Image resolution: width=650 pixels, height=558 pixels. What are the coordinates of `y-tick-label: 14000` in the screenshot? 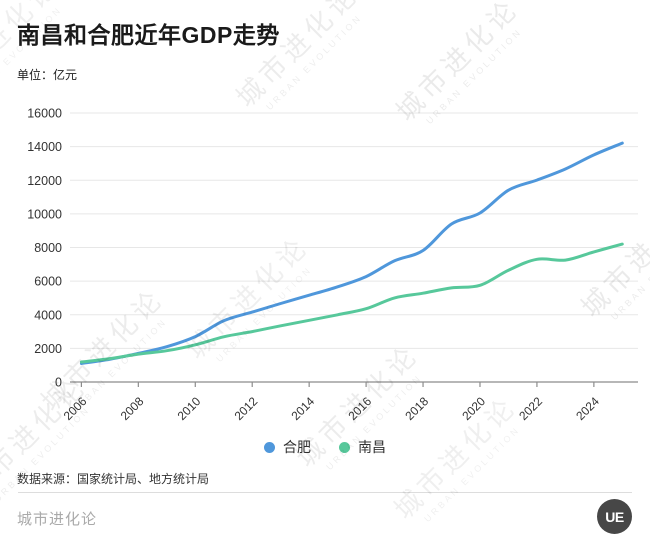 It's located at (44, 147).